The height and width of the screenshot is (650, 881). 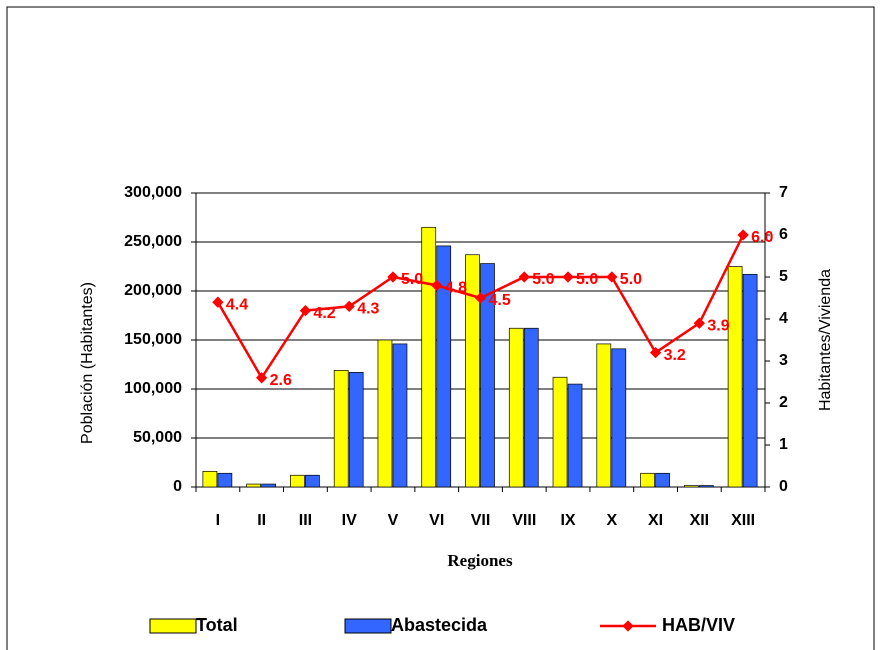 What do you see at coordinates (439, 625) in the screenshot?
I see `legend-label: Abastecida` at bounding box center [439, 625].